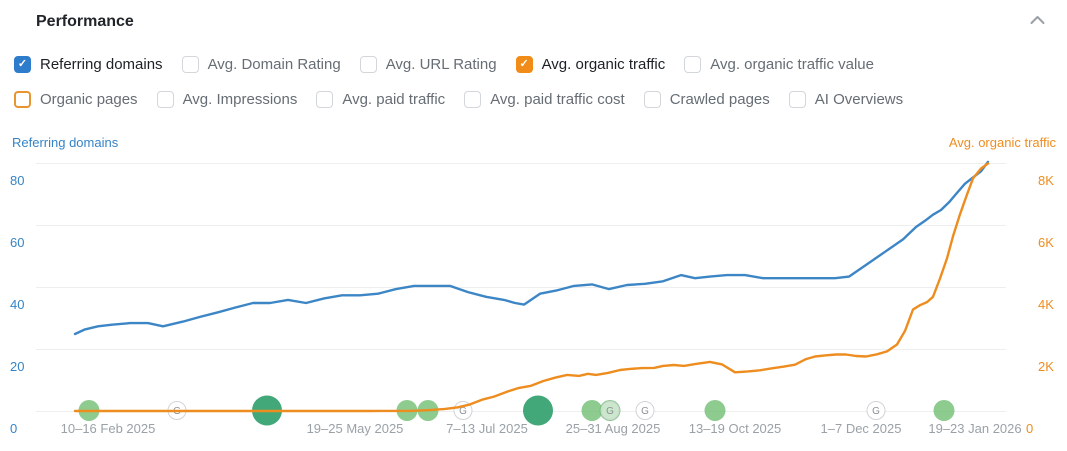 The image size is (1067, 451). I want to click on metric-label: Avg. paid traffic cost, so click(557, 99).